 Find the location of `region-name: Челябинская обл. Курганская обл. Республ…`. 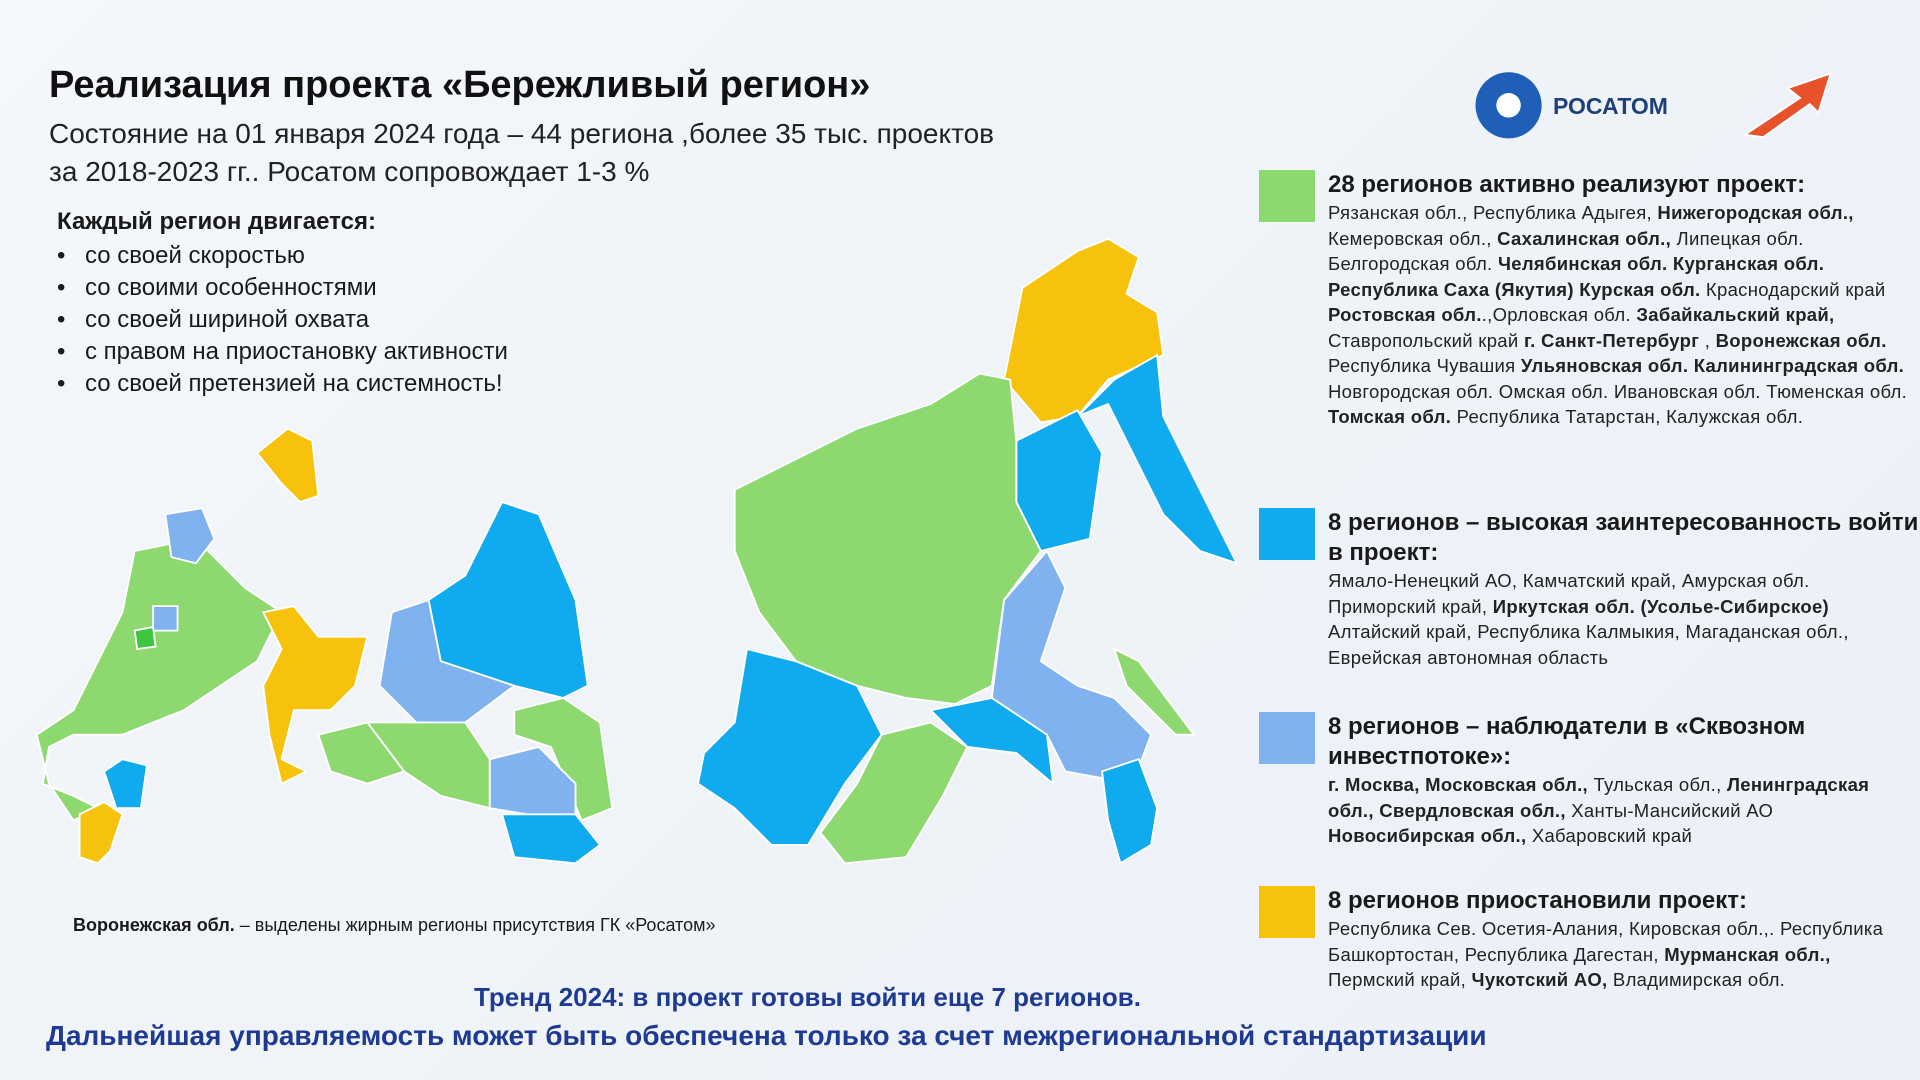

region-name: Челябинская обл. Курганская обл. Республ… is located at coordinates (1576, 276).